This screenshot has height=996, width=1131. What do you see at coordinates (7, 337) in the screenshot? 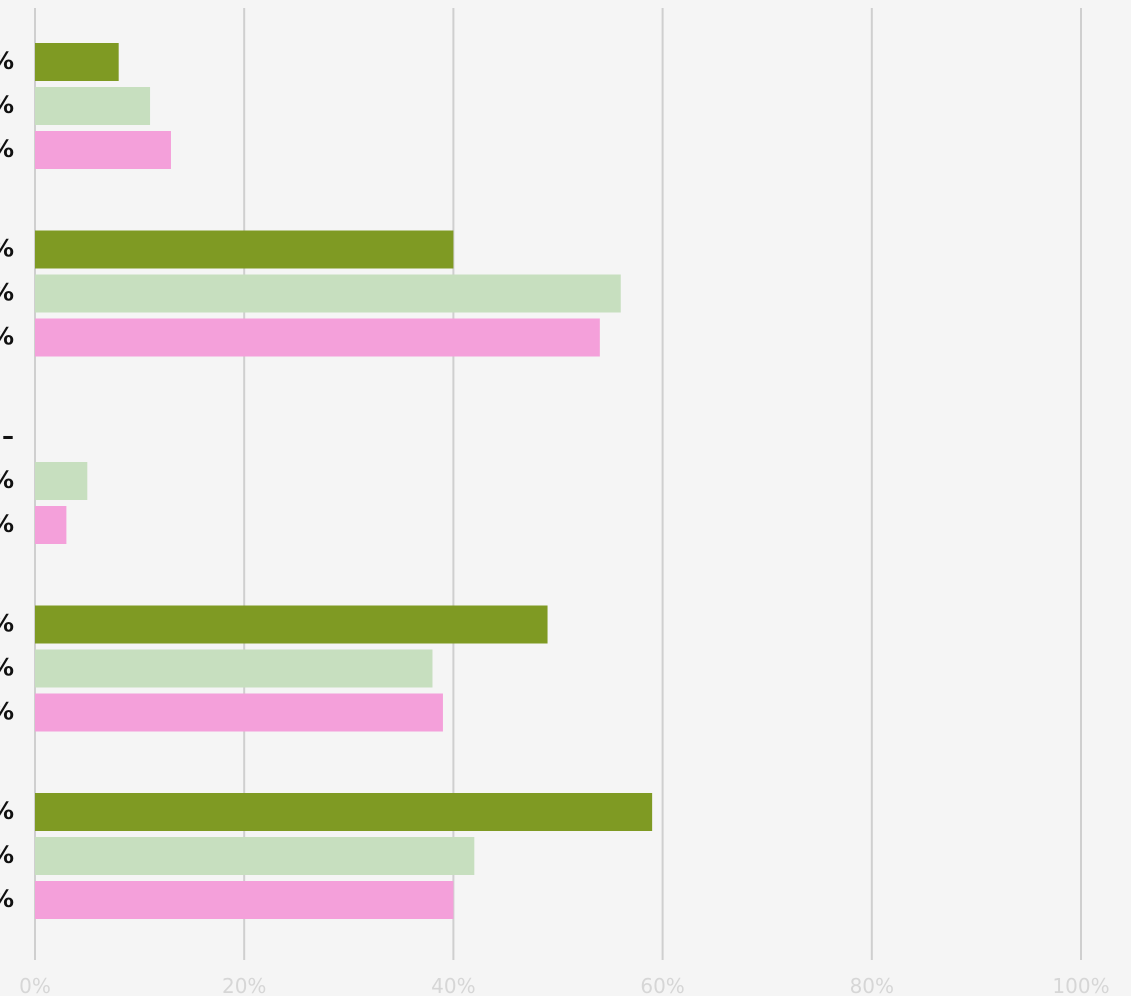
I see `value-label: 54%` at bounding box center [7, 337].